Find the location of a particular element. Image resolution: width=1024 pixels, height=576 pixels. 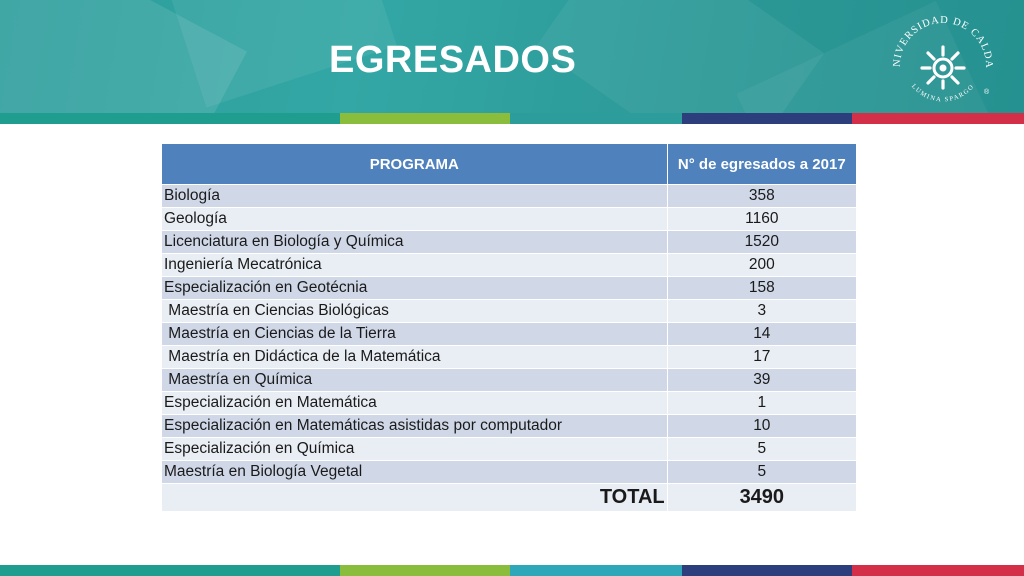

program-cell: Especialización en Geotécnia is located at coordinates (414, 288).